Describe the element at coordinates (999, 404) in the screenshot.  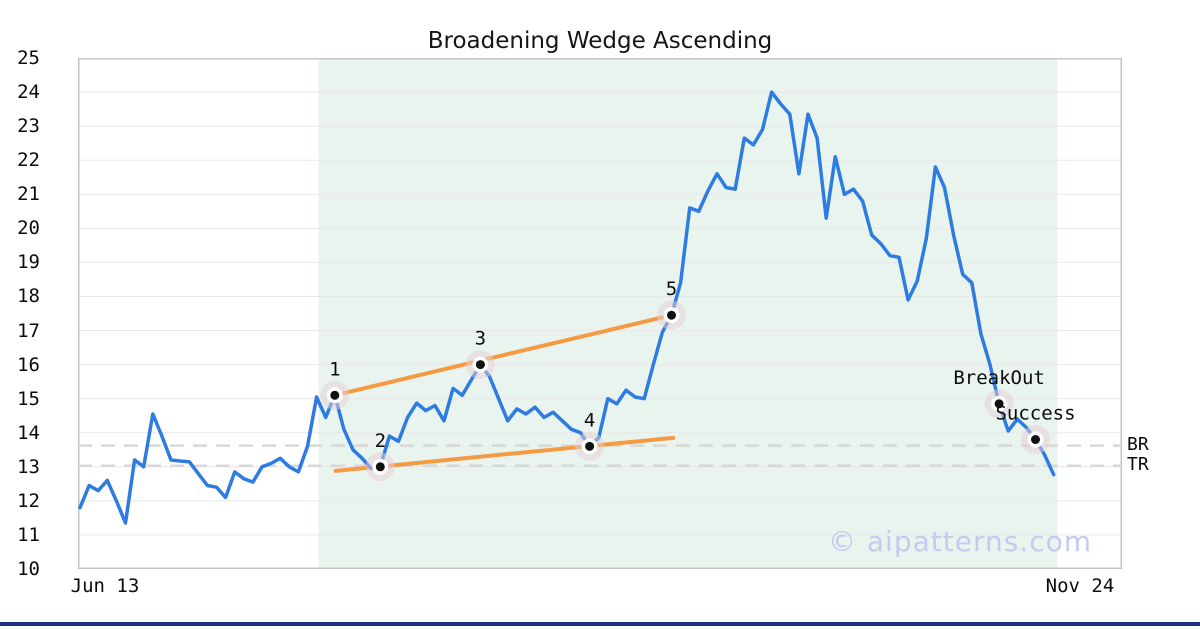
I see `breakout-point-dot` at that location.